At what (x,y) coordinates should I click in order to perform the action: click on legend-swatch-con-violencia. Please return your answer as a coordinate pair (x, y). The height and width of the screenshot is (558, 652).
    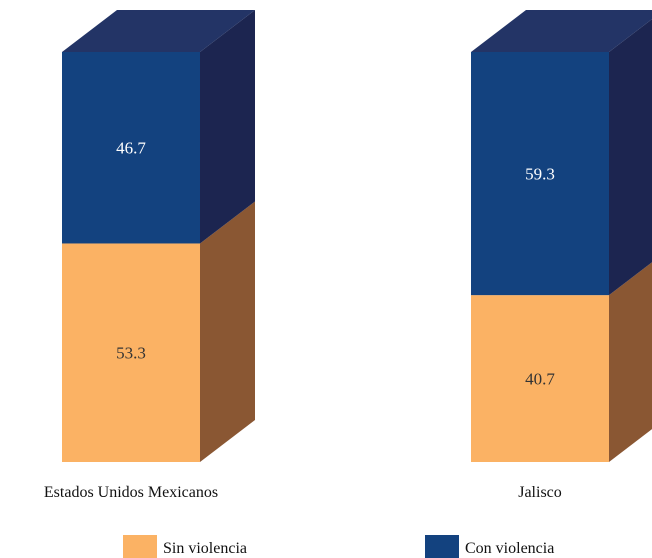
    Looking at the image, I should click on (442, 546).